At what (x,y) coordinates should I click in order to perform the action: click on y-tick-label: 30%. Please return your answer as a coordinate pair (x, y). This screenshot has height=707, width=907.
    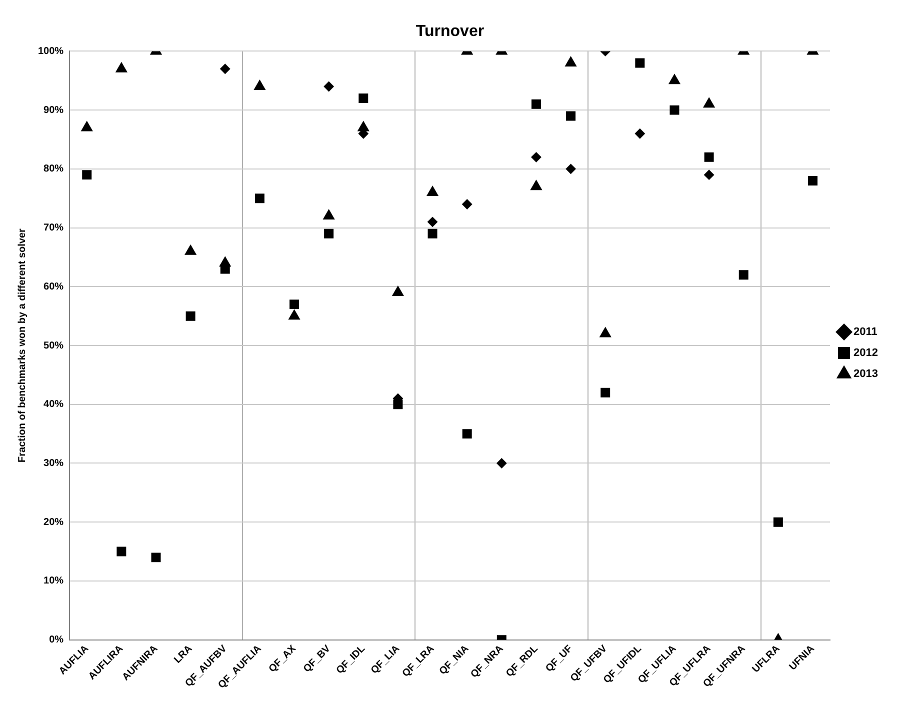
    Looking at the image, I should click on (54, 463).